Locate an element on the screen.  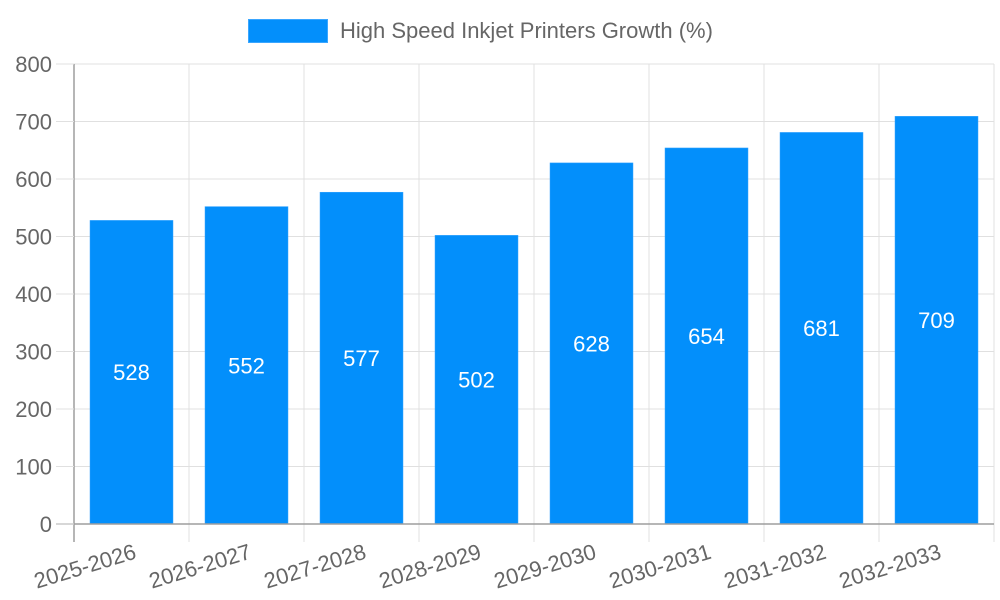
y-tick-label: 0 is located at coordinates (46, 524).